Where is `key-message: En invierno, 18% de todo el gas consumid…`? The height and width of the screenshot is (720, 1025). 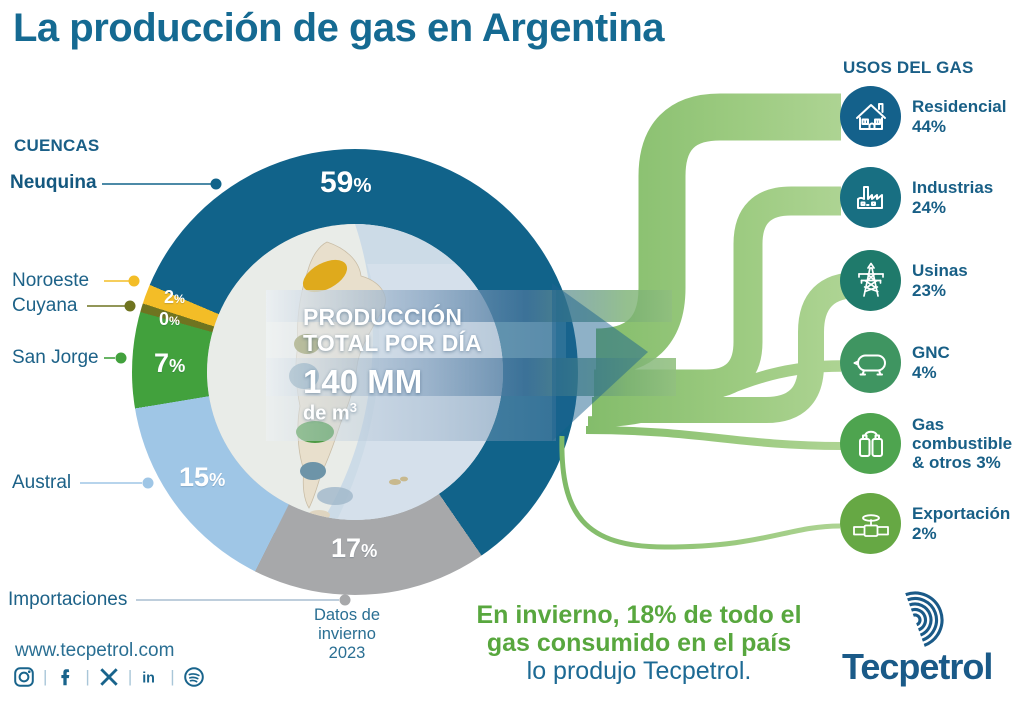
key-message: En invierno, 18% de todo el gas consumid… is located at coordinates (639, 643).